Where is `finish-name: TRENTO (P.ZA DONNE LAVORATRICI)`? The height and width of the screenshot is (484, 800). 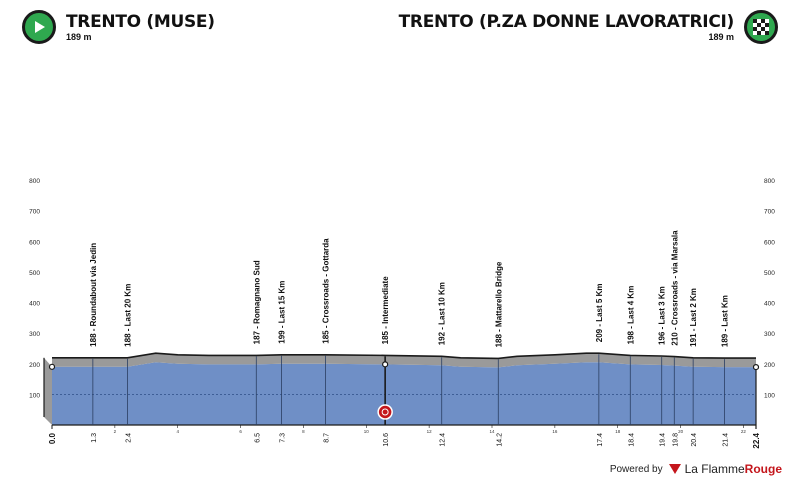
finish-name: TRENTO (P.ZA DONNE LAVORATRICI) is located at coordinates (566, 22).